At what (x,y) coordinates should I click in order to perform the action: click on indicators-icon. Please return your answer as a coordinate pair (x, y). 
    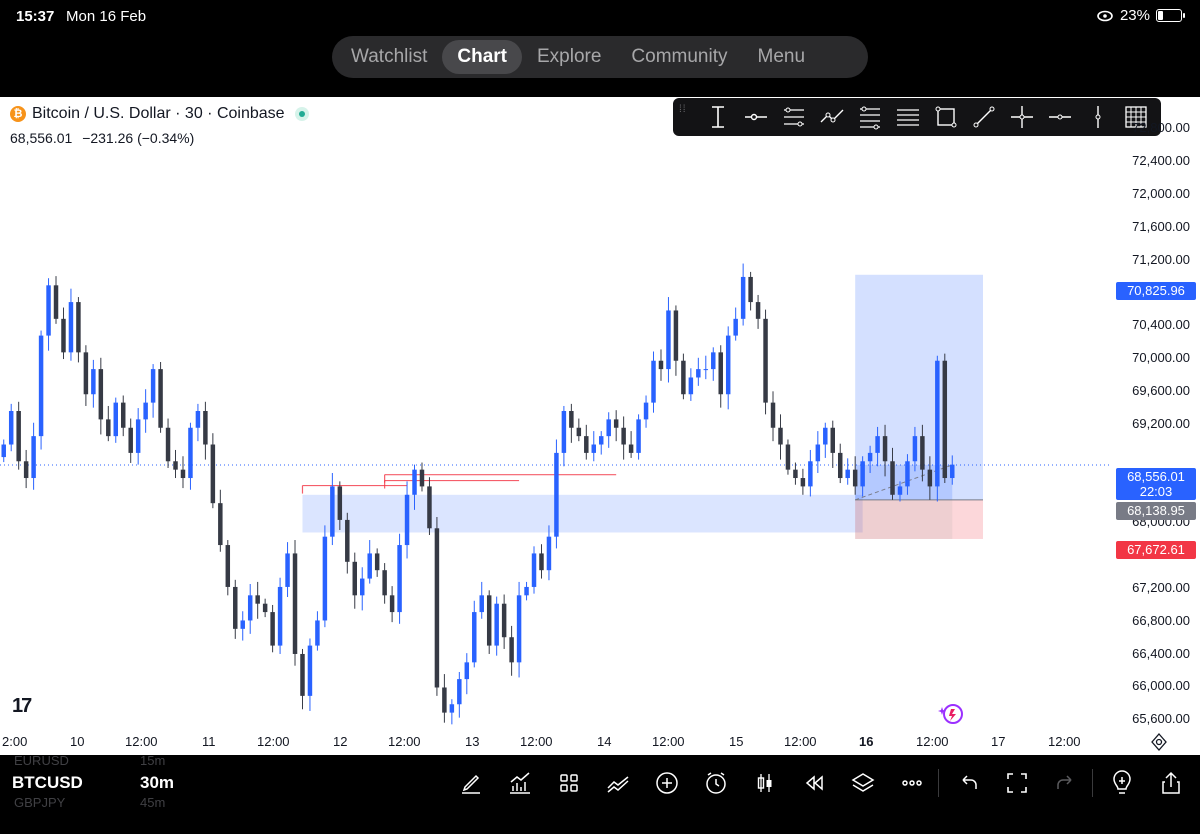
    Looking at the image, I should click on (520, 783).